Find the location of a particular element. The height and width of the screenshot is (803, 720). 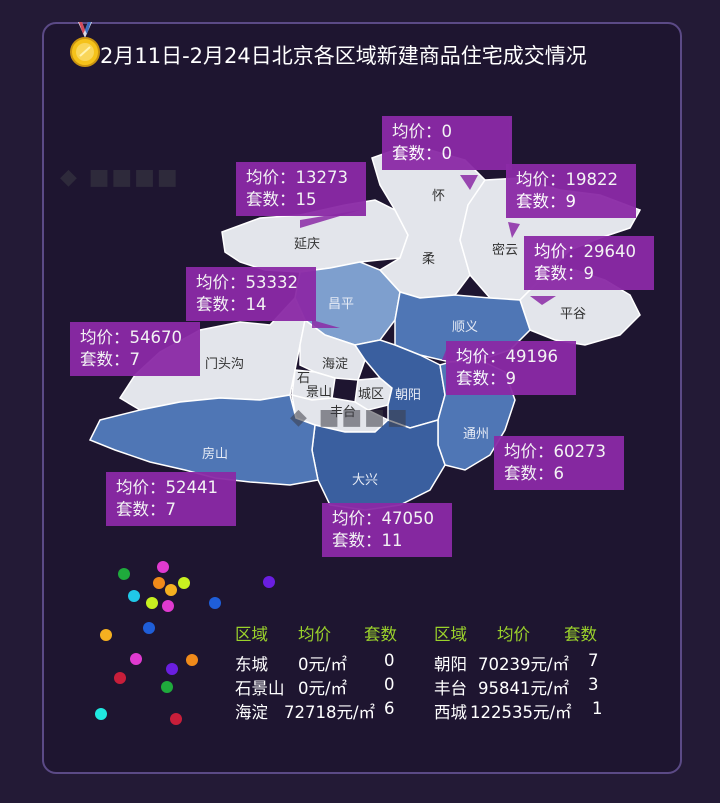

brand-logo-watermark: ◆ ■■■■ is located at coordinates (120, 177).